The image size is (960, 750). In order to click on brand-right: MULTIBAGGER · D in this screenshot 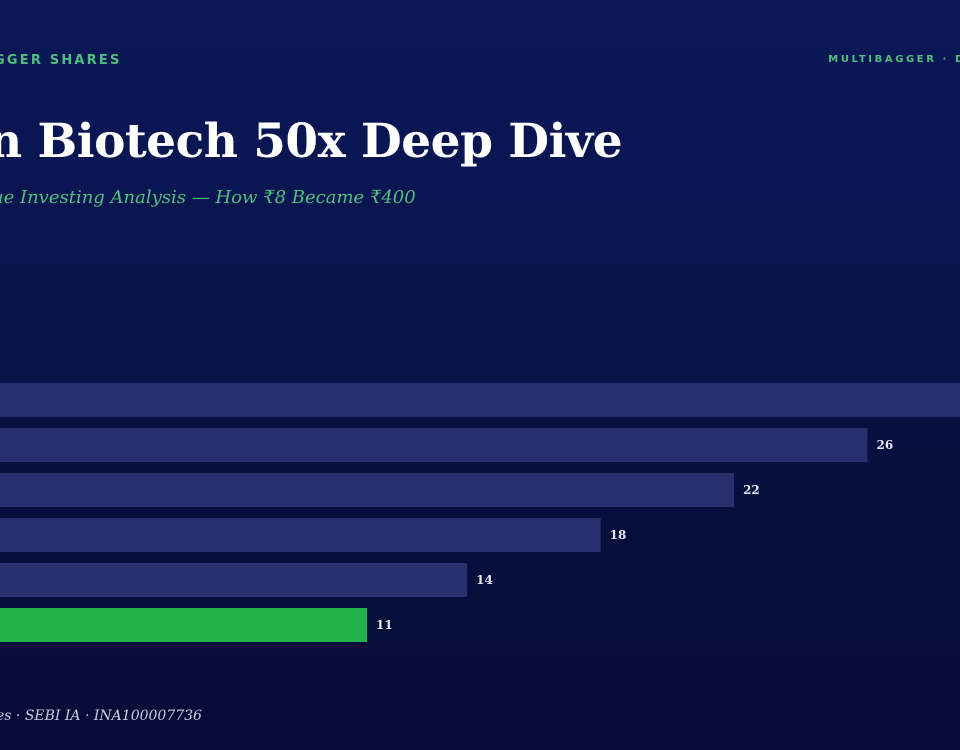, I will do `click(894, 59)`.